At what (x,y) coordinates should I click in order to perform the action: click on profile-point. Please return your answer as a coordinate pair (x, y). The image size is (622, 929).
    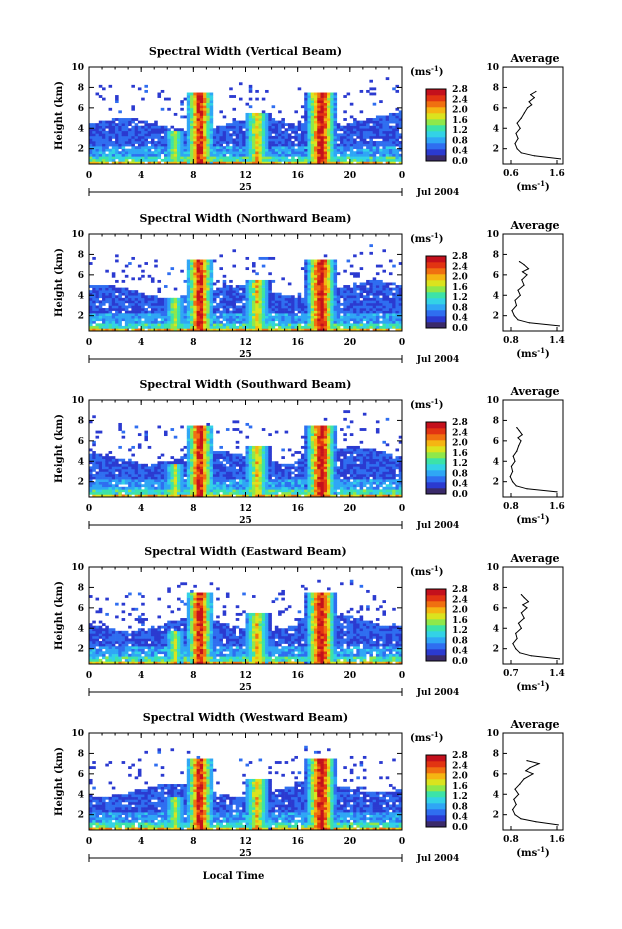
    Looking at the image, I should click on (519, 262).